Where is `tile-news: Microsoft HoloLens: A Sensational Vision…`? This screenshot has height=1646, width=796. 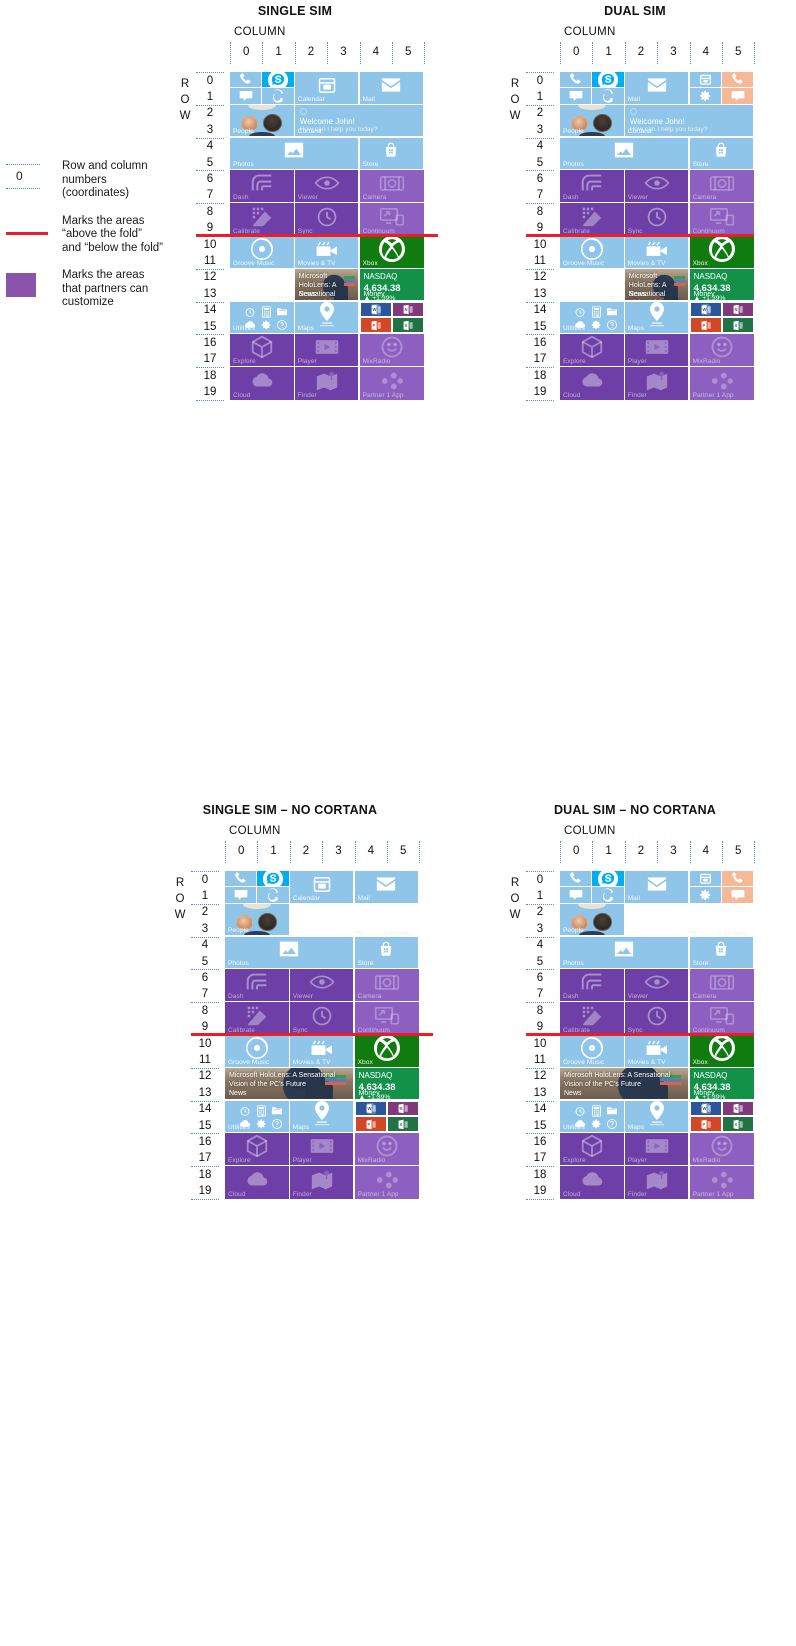
tile-news: Microsoft HoloLens: A Sensational Vision… is located at coordinates (624, 1083).